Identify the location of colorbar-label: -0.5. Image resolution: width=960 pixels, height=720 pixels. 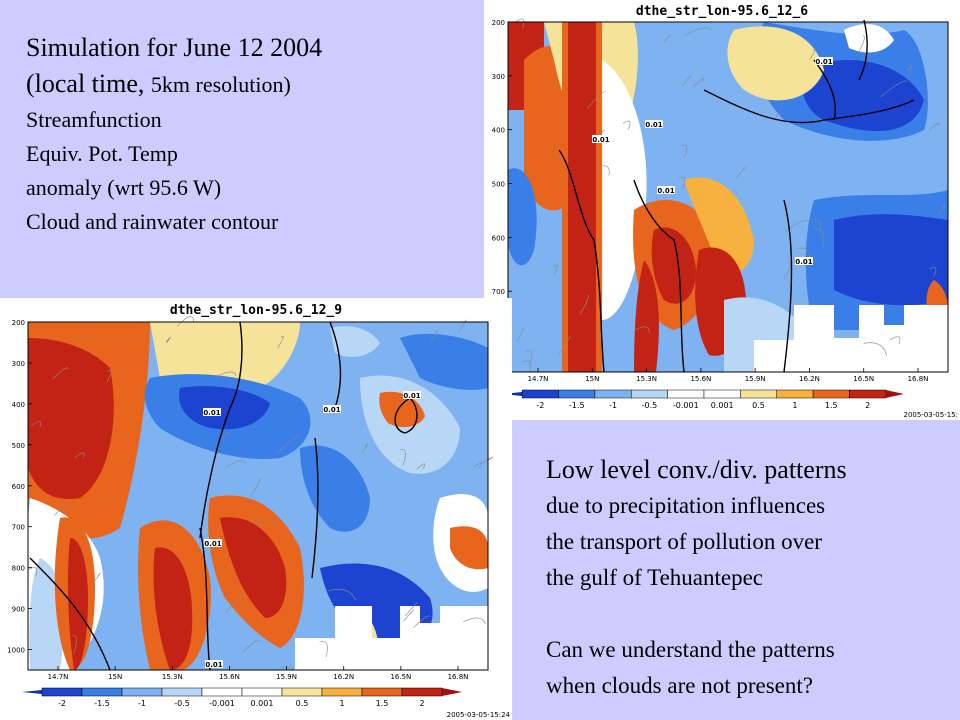
(182, 703).